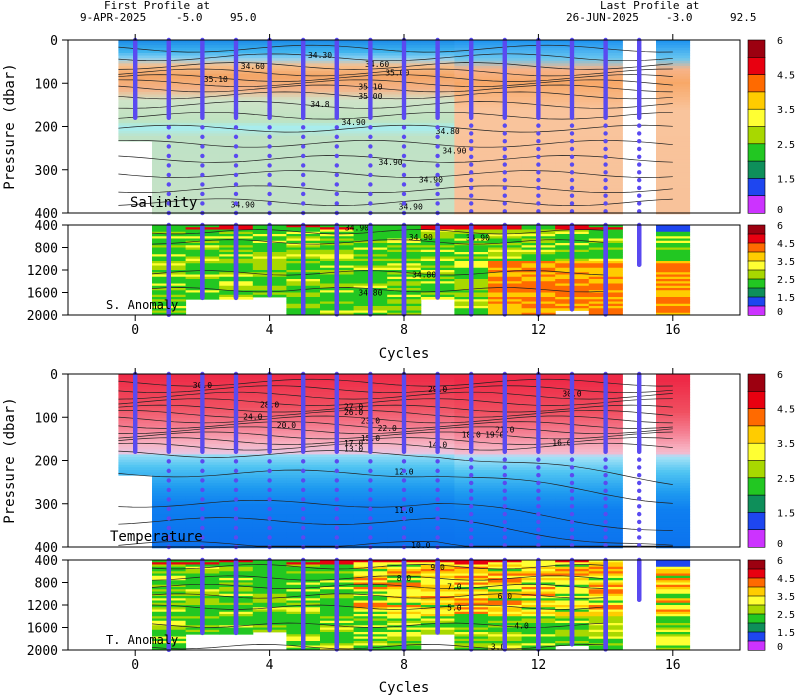 The width and height of the screenshot is (800, 700). I want to click on first-profile-date: 9-APR-2025, so click(113, 17).